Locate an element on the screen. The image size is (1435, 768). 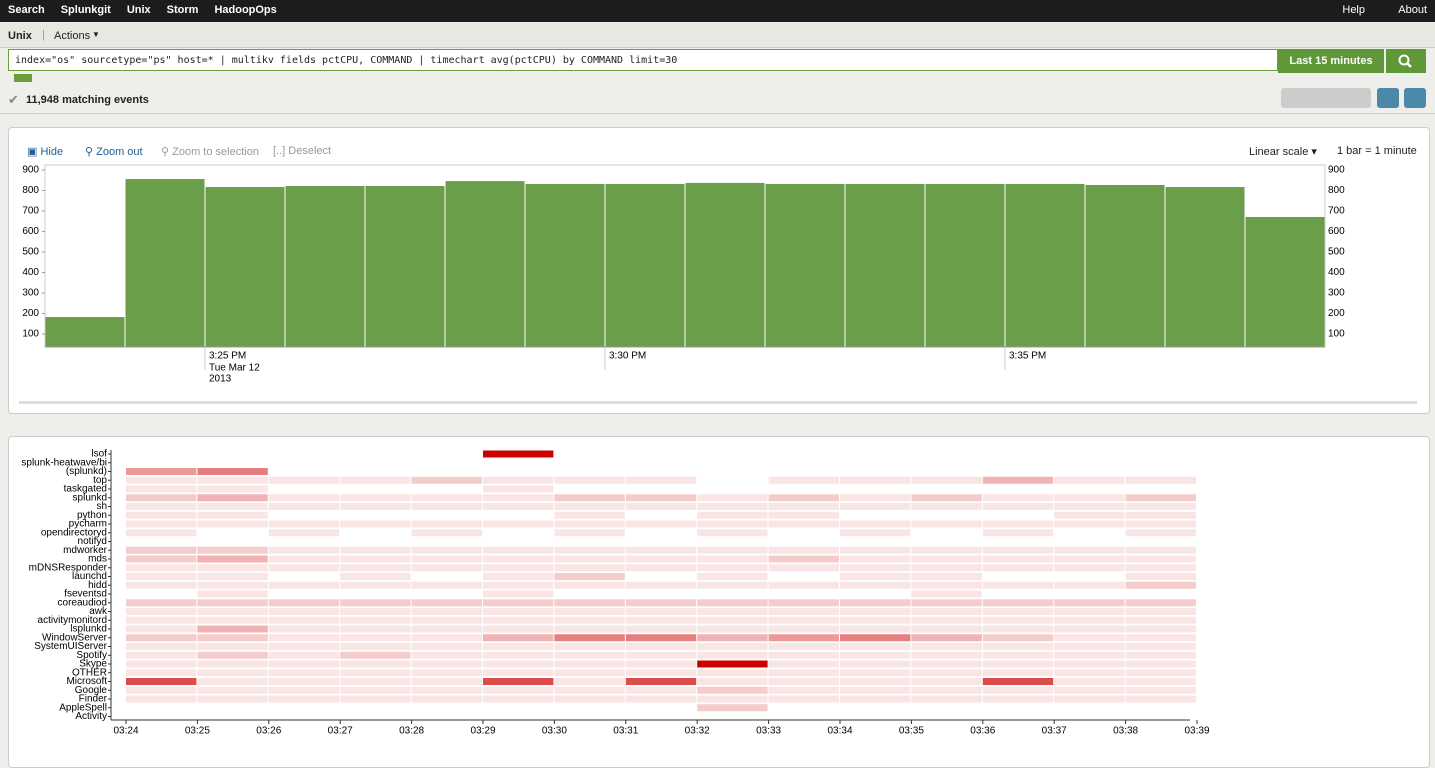
row-label: launchd is located at coordinates (89, 576).